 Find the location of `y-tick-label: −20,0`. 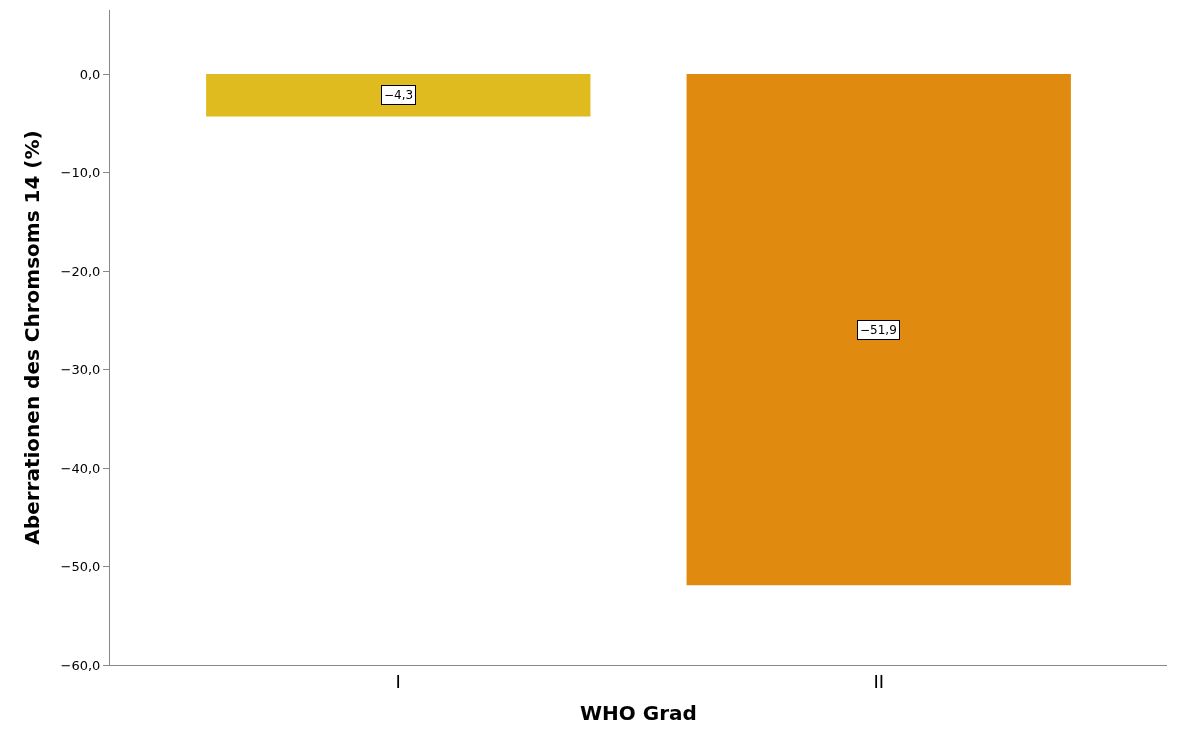

y-tick-label: −20,0 is located at coordinates (80, 271).